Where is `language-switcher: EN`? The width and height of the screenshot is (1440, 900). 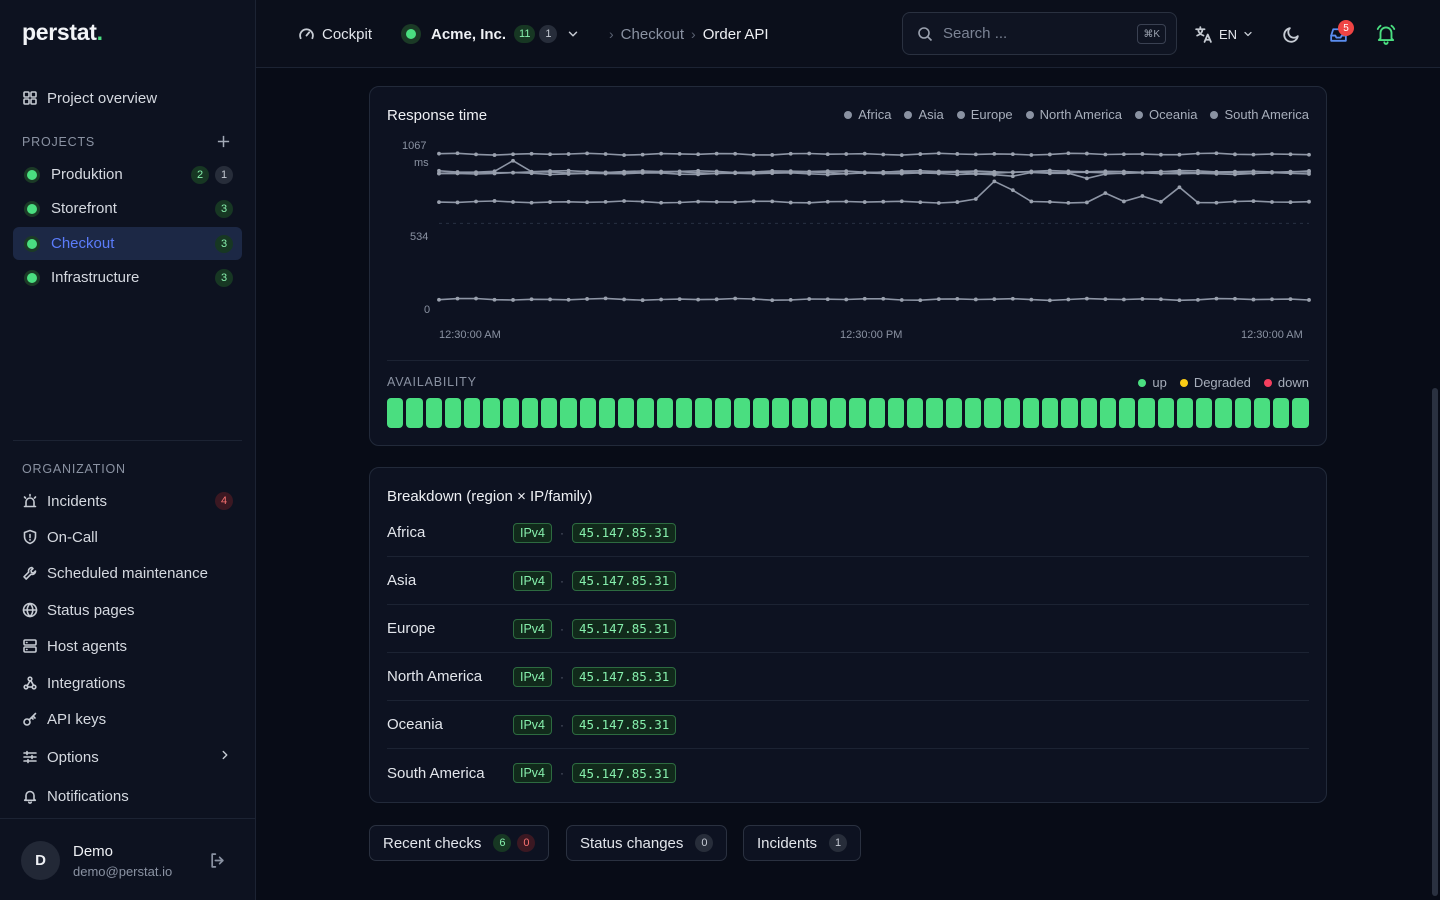
language-switcher: EN is located at coordinates (1224, 34).